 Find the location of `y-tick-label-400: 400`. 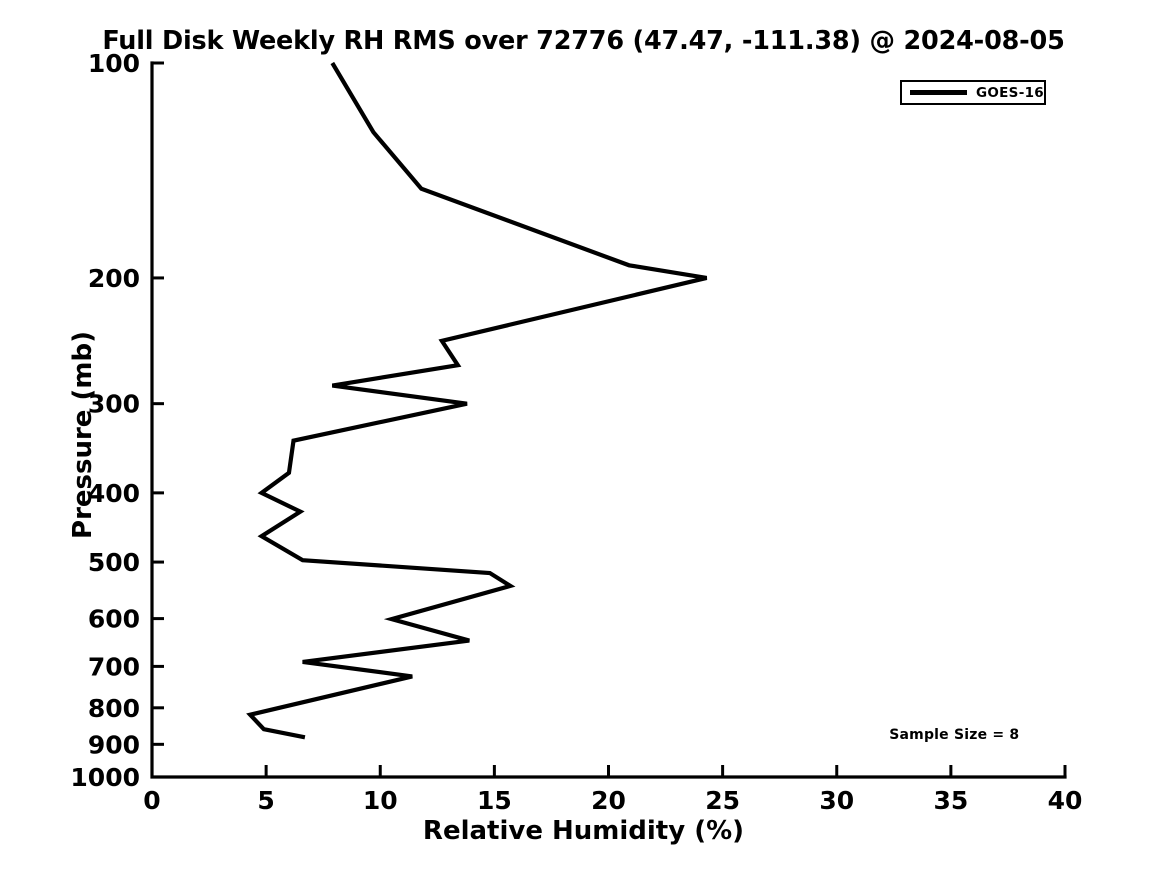

y-tick-label-400: 400 is located at coordinates (114, 493).